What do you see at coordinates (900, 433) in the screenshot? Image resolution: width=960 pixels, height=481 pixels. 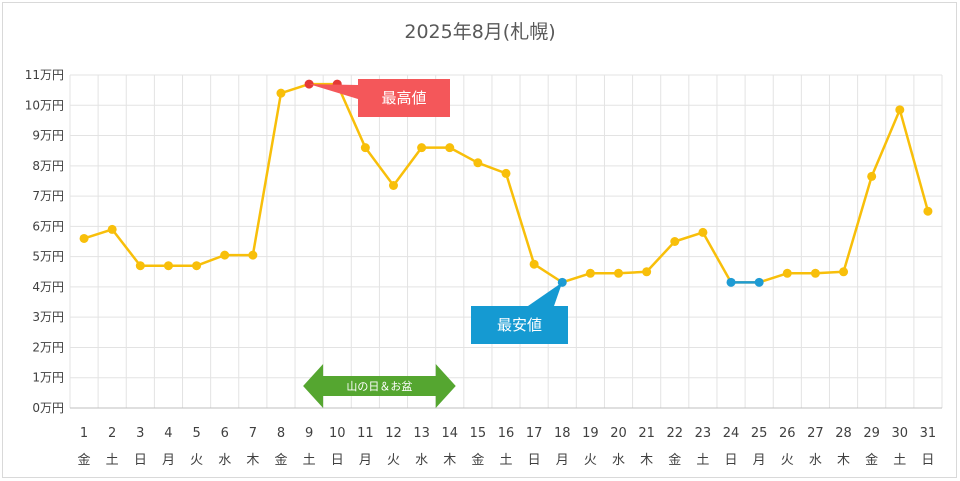 I see `x-tick-day: 30` at bounding box center [900, 433].